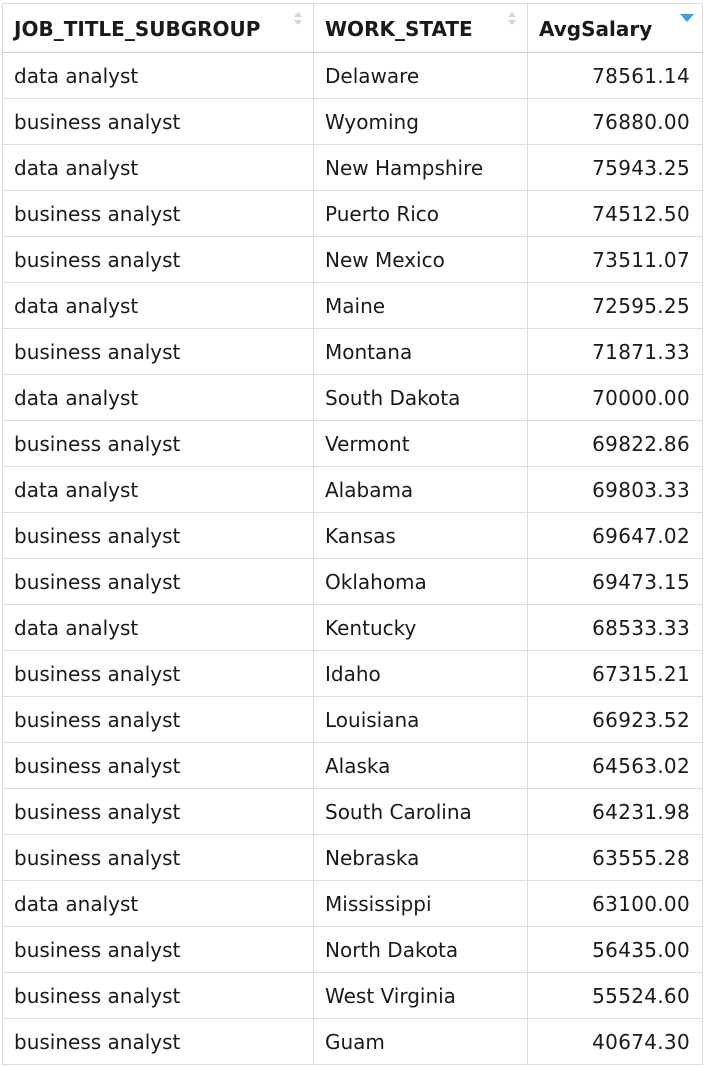 This screenshot has width=704, height=1066. I want to click on table-row: business analyst Montana 71871.33, so click(352, 351).